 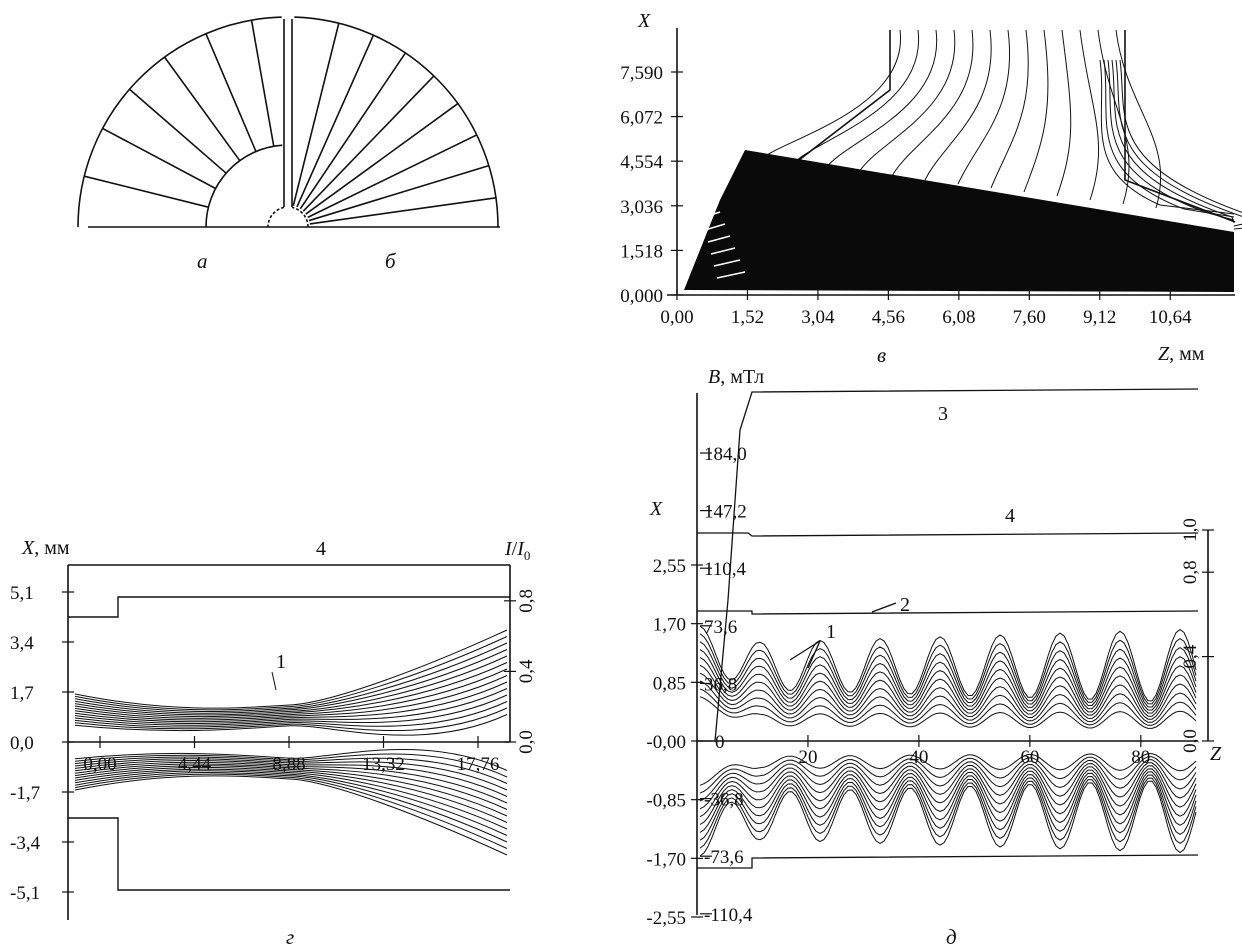 What do you see at coordinates (728, 915) in the screenshot?
I see `d-btick-label: -110,4` at bounding box center [728, 915].